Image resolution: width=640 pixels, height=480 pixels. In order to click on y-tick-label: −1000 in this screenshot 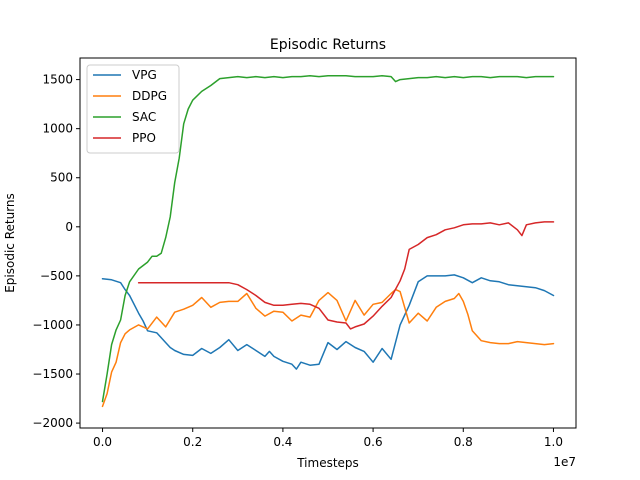, I will do `click(52, 325)`.